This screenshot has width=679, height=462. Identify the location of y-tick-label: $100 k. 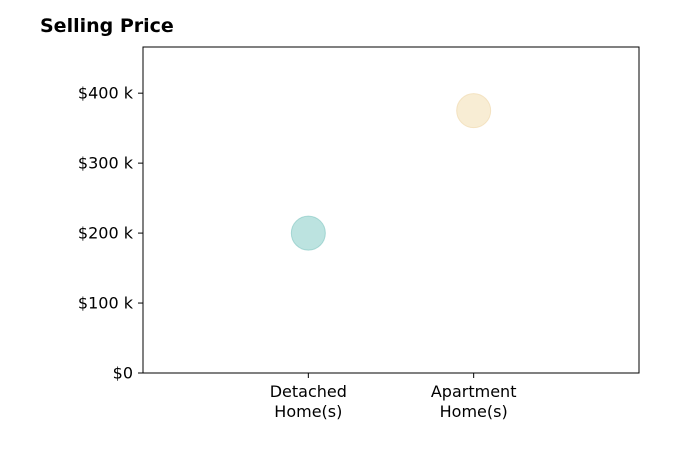
(106, 303).